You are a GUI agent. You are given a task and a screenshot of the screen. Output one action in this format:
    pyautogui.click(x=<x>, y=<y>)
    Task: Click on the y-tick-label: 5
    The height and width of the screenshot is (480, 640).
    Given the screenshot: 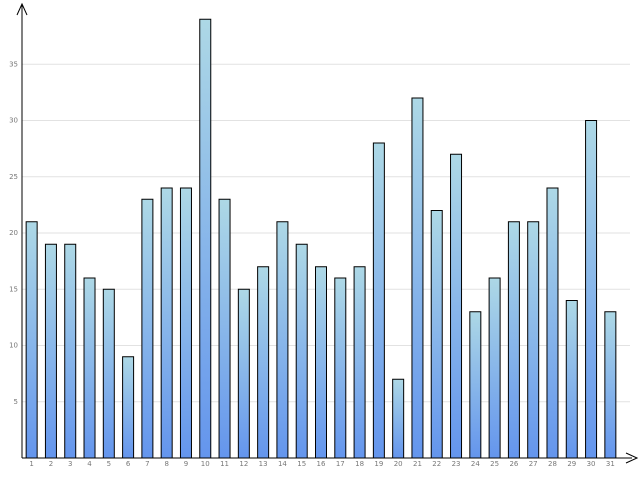 What is the action you would take?
    pyautogui.click(x=16, y=402)
    